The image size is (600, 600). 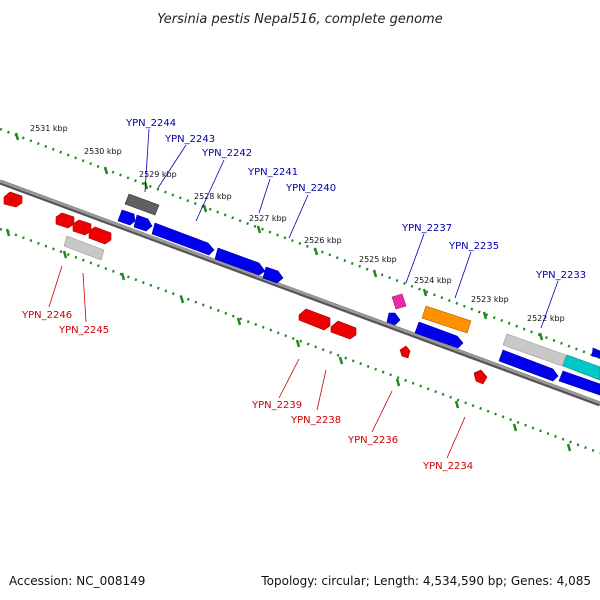 What do you see at coordinates (49, 128) in the screenshot?
I see `kbp-label-2531: 2531 kbp` at bounding box center [49, 128].